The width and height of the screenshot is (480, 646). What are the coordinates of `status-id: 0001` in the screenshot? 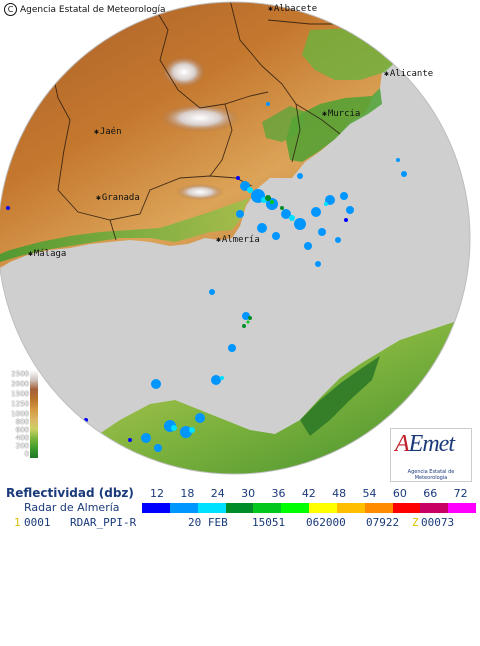 It's located at (37, 522).